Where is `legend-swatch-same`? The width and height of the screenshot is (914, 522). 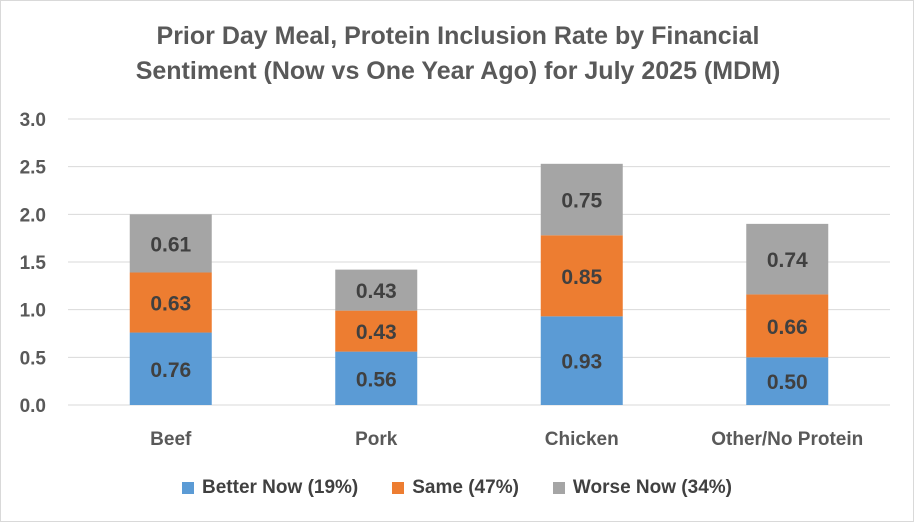 legend-swatch-same is located at coordinates (398, 488).